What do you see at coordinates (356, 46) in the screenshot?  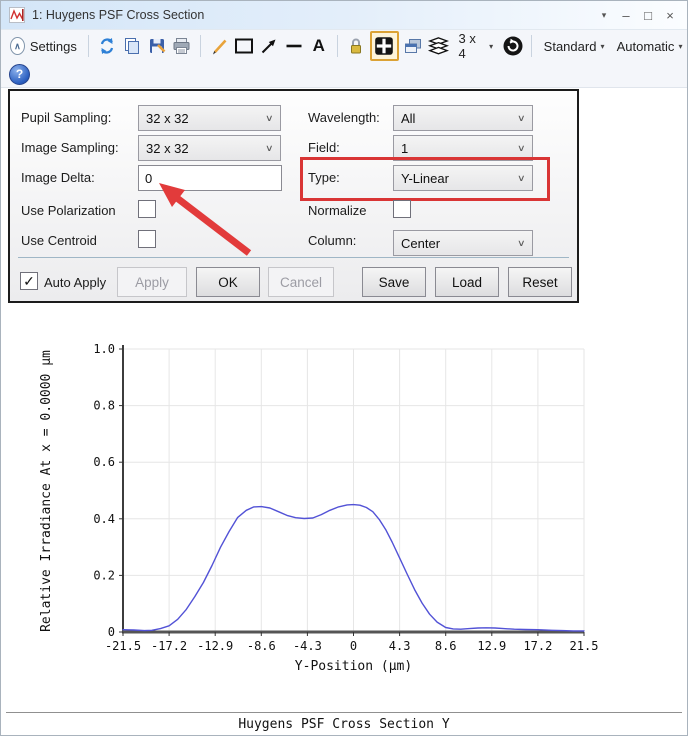 I see `lock-button` at bounding box center [356, 46].